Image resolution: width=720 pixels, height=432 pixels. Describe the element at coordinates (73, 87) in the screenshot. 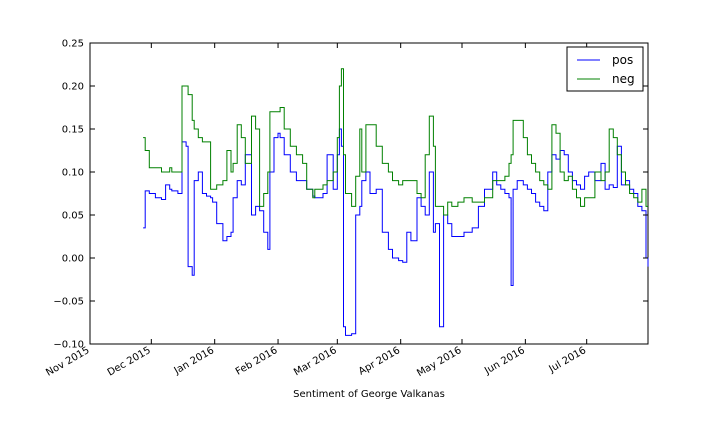

I see `y-tick-label: 0.20` at that location.